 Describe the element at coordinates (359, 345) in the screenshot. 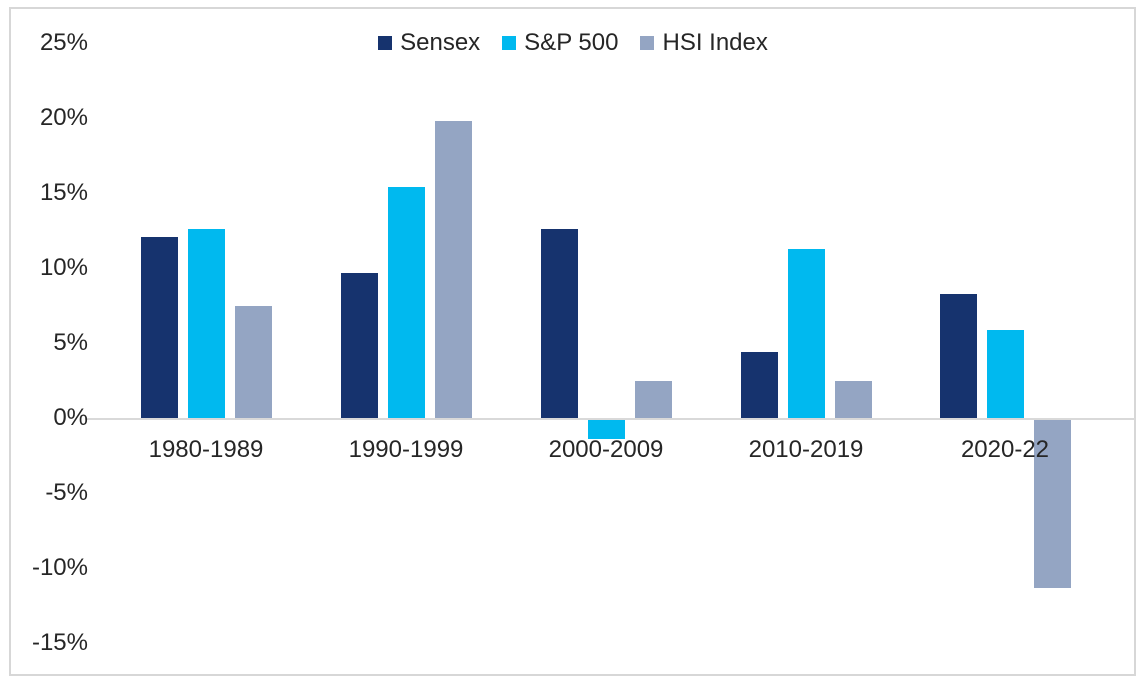

I see `bar-sensex-1990-1999` at that location.